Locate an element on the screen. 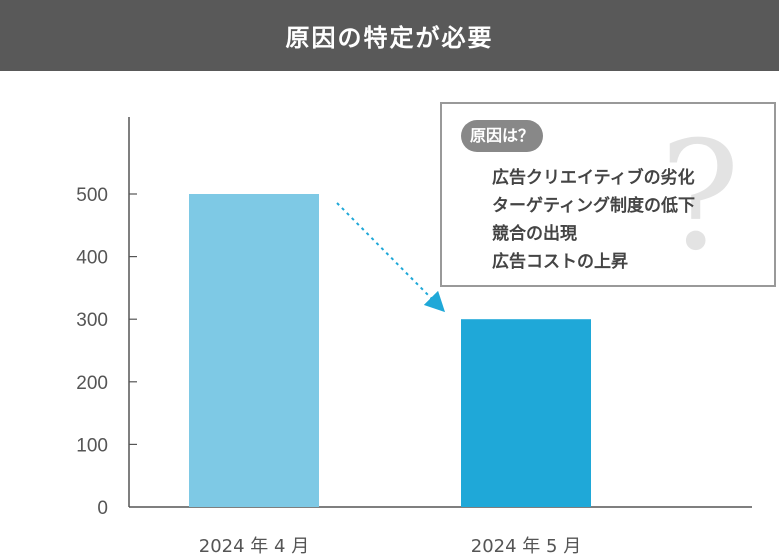 This screenshot has height=560, width=779. cause-list: 広告クリエイティブの劣化 ターゲティング制度の低下 競合の出現 広告コストの上昇 is located at coordinates (593, 220).